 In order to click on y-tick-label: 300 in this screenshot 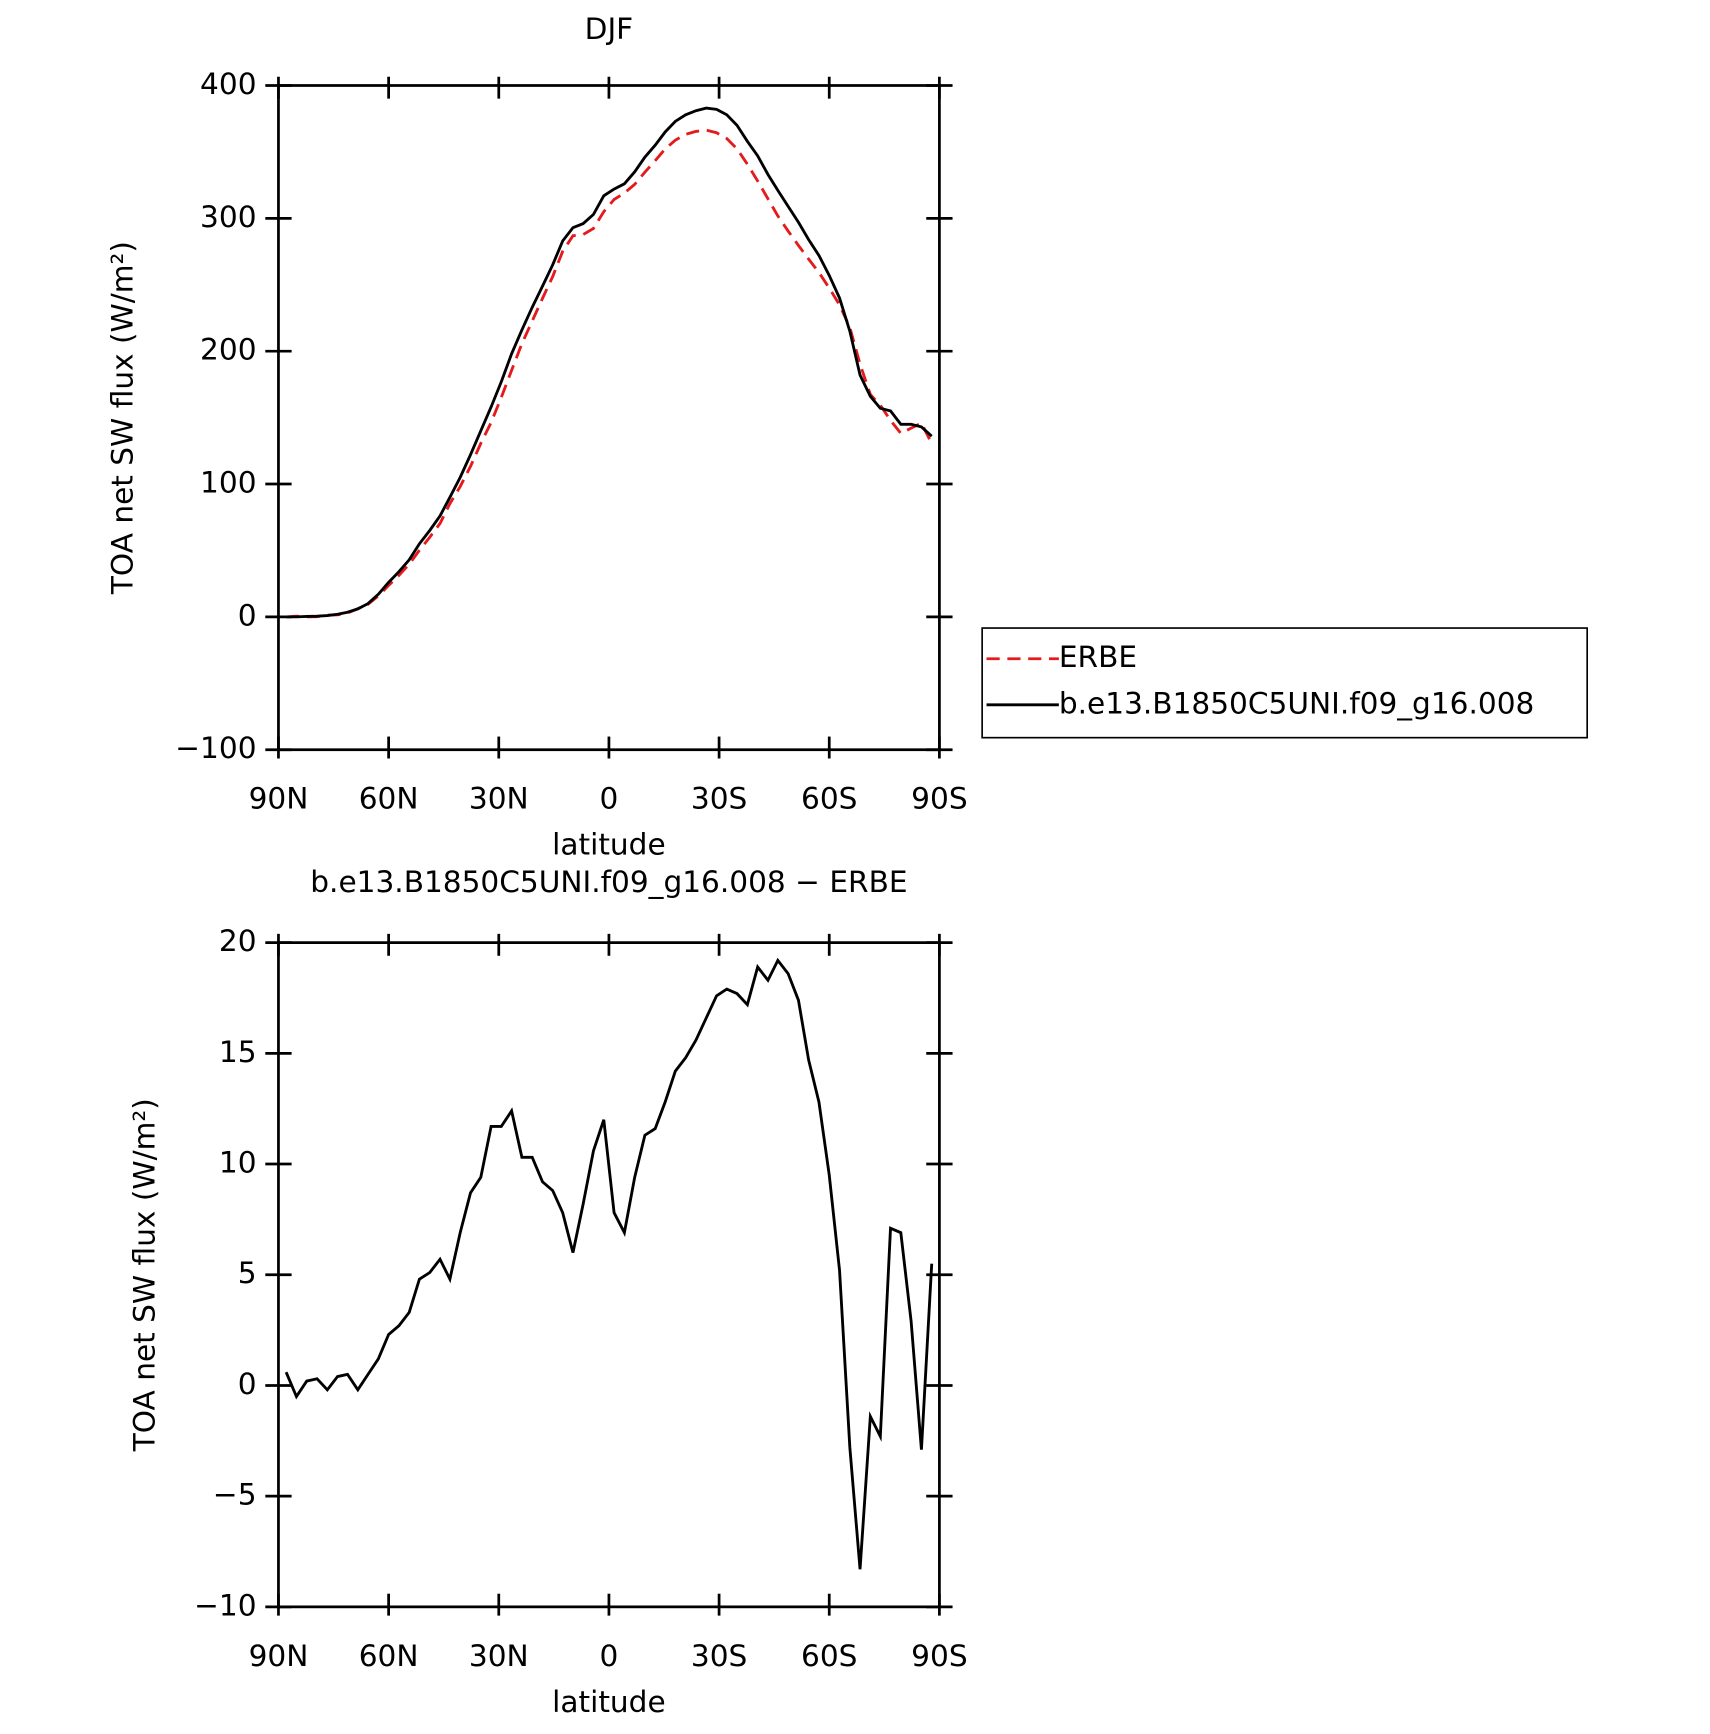, I will do `click(228, 217)`.